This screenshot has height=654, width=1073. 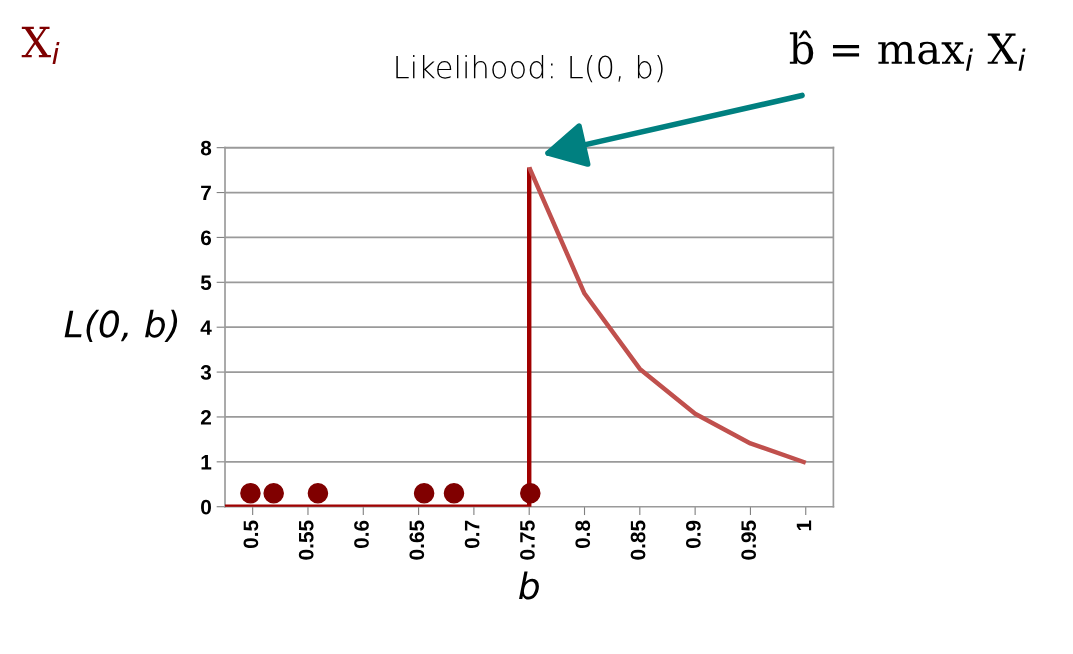 What do you see at coordinates (306, 540) in the screenshot?
I see `x-tick-label: 0.55` at bounding box center [306, 540].